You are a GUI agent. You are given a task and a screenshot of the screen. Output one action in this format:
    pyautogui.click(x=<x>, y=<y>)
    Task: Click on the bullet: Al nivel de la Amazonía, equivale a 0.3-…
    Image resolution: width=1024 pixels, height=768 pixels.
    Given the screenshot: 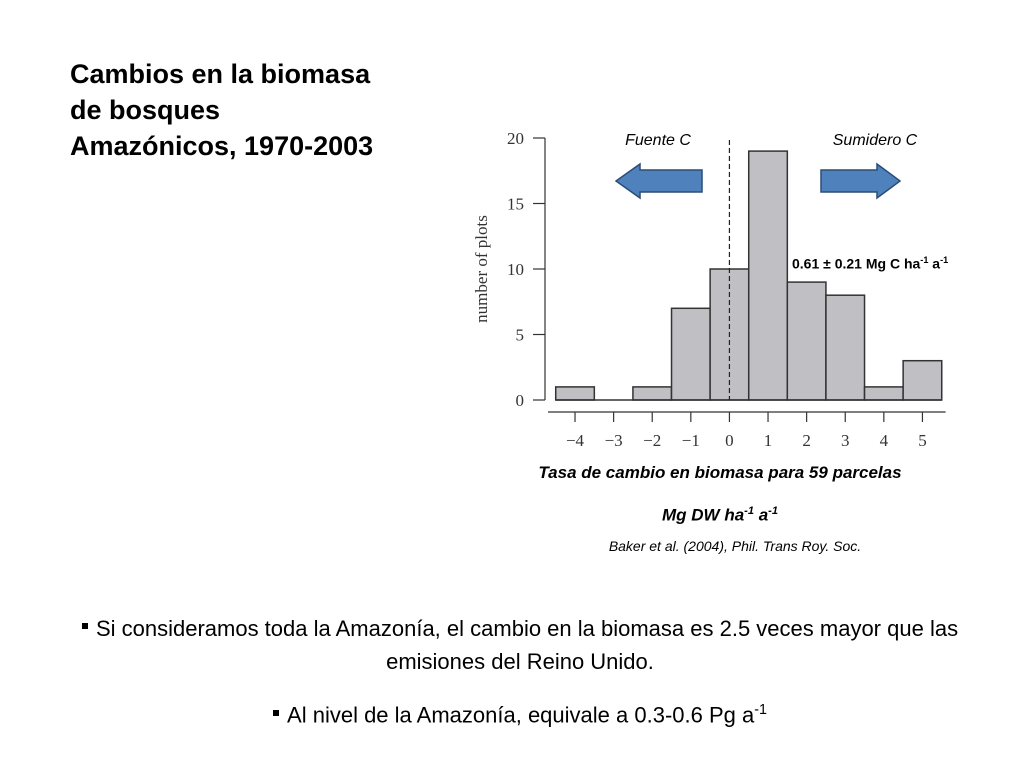 What is the action you would take?
    pyautogui.click(x=520, y=712)
    